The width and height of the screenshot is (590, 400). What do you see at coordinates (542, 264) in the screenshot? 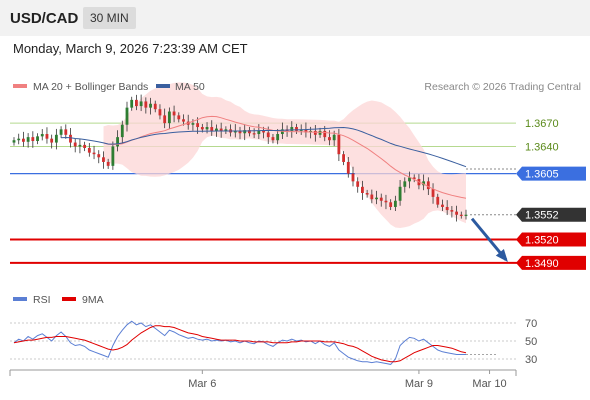
I see `svg-text: 1.3490` at bounding box center [542, 264].